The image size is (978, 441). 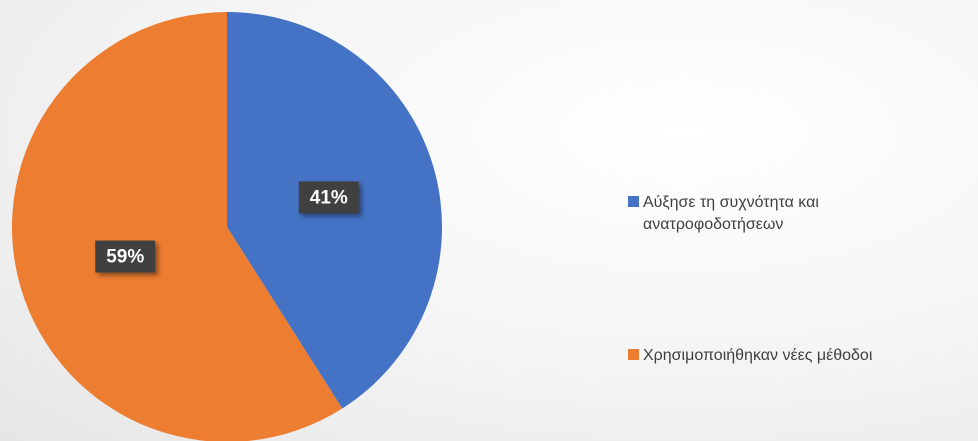 I want to click on legend-entry: Χρησιμοποιήθηκαν νέες μέθοδοι, so click(x=750, y=356).